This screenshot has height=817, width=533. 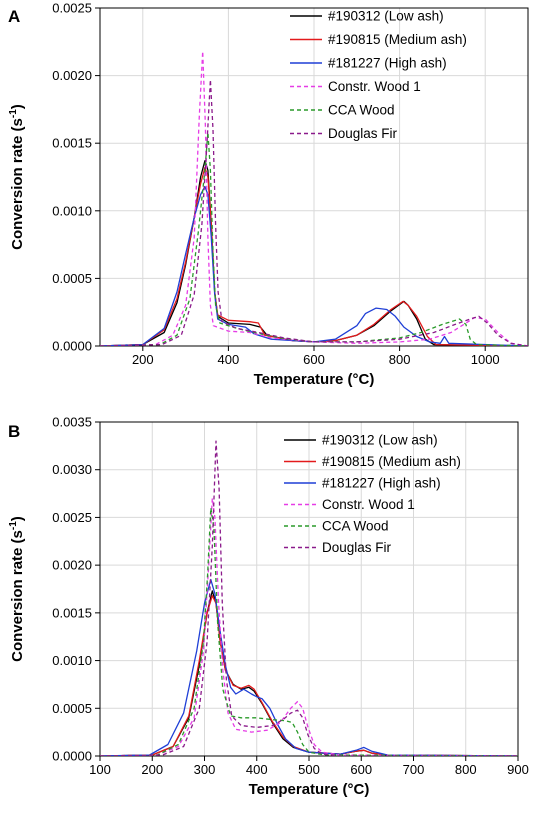 What do you see at coordinates (100, 769) in the screenshot?
I see `x-tick-label: 100` at bounding box center [100, 769].